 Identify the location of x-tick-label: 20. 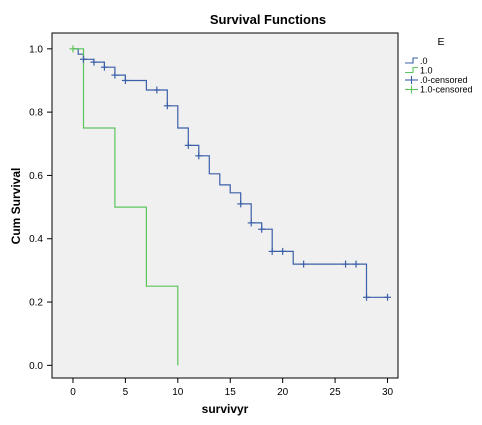
(283, 392).